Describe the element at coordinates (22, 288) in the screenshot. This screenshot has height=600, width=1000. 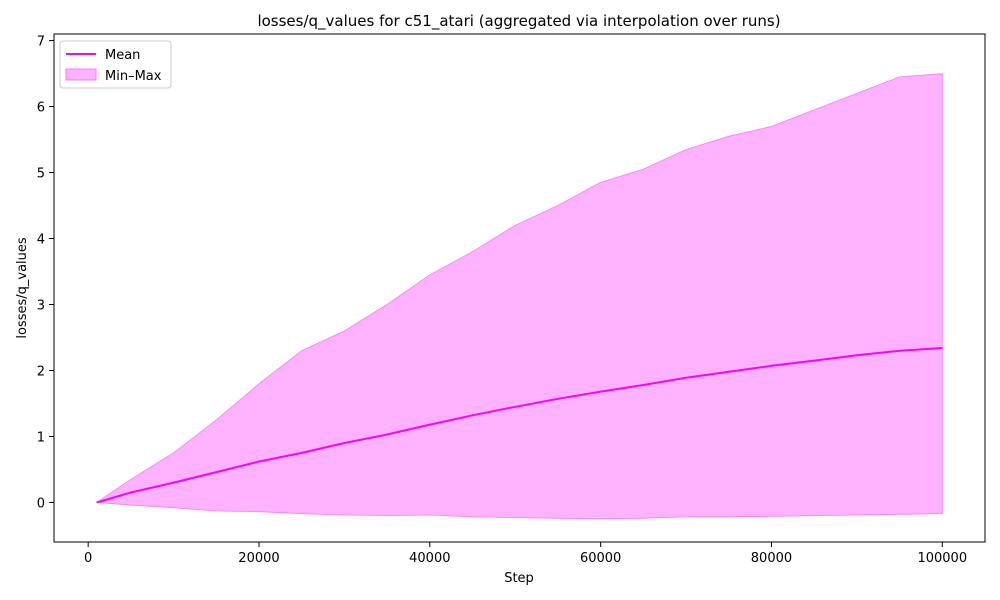
I see `y-axis-label: losses/q_values` at that location.